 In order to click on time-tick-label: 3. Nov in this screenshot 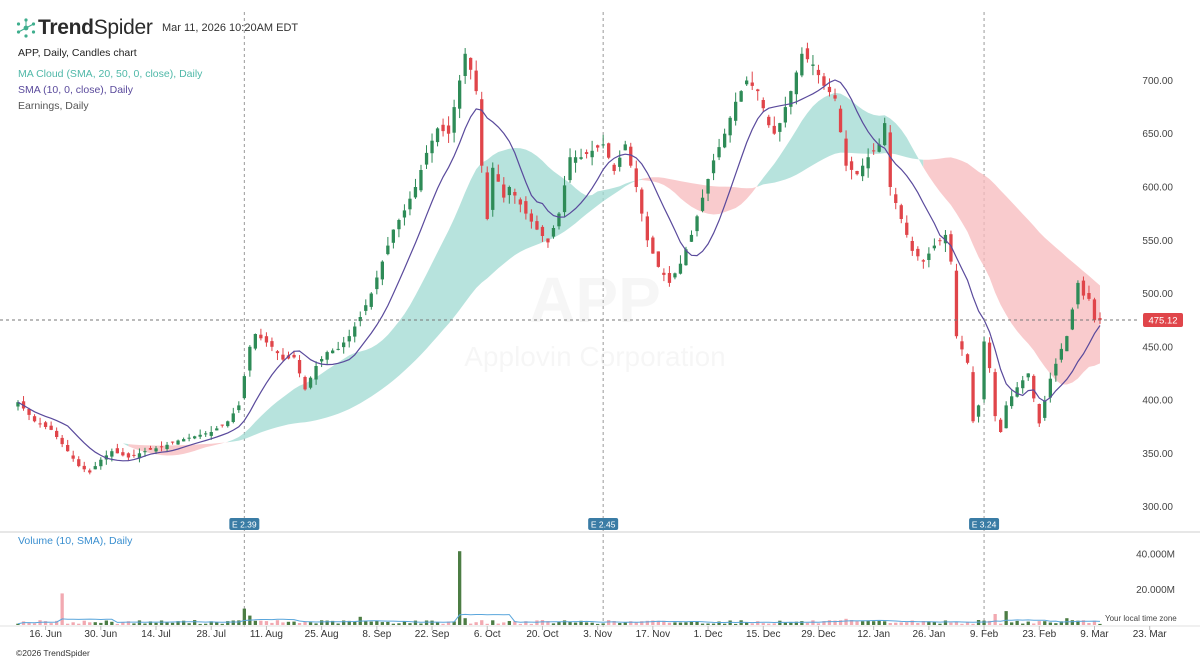, I will do `click(597, 634)`.